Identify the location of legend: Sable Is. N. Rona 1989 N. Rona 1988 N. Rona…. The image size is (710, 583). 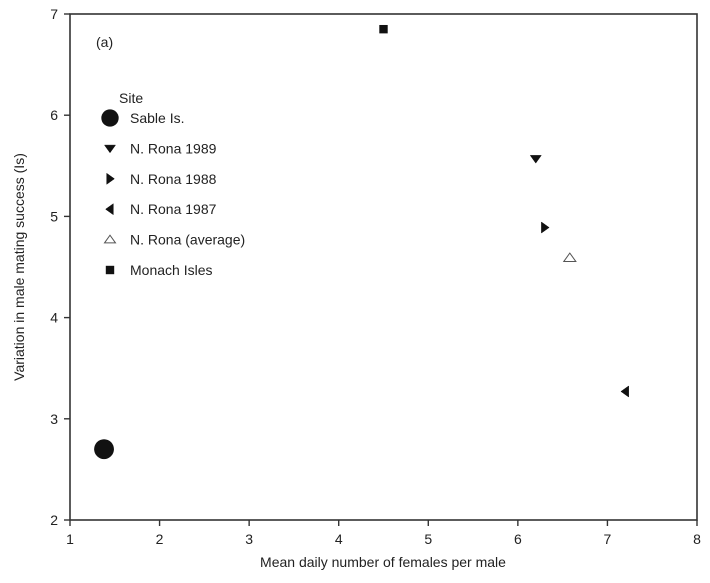
(173, 193).